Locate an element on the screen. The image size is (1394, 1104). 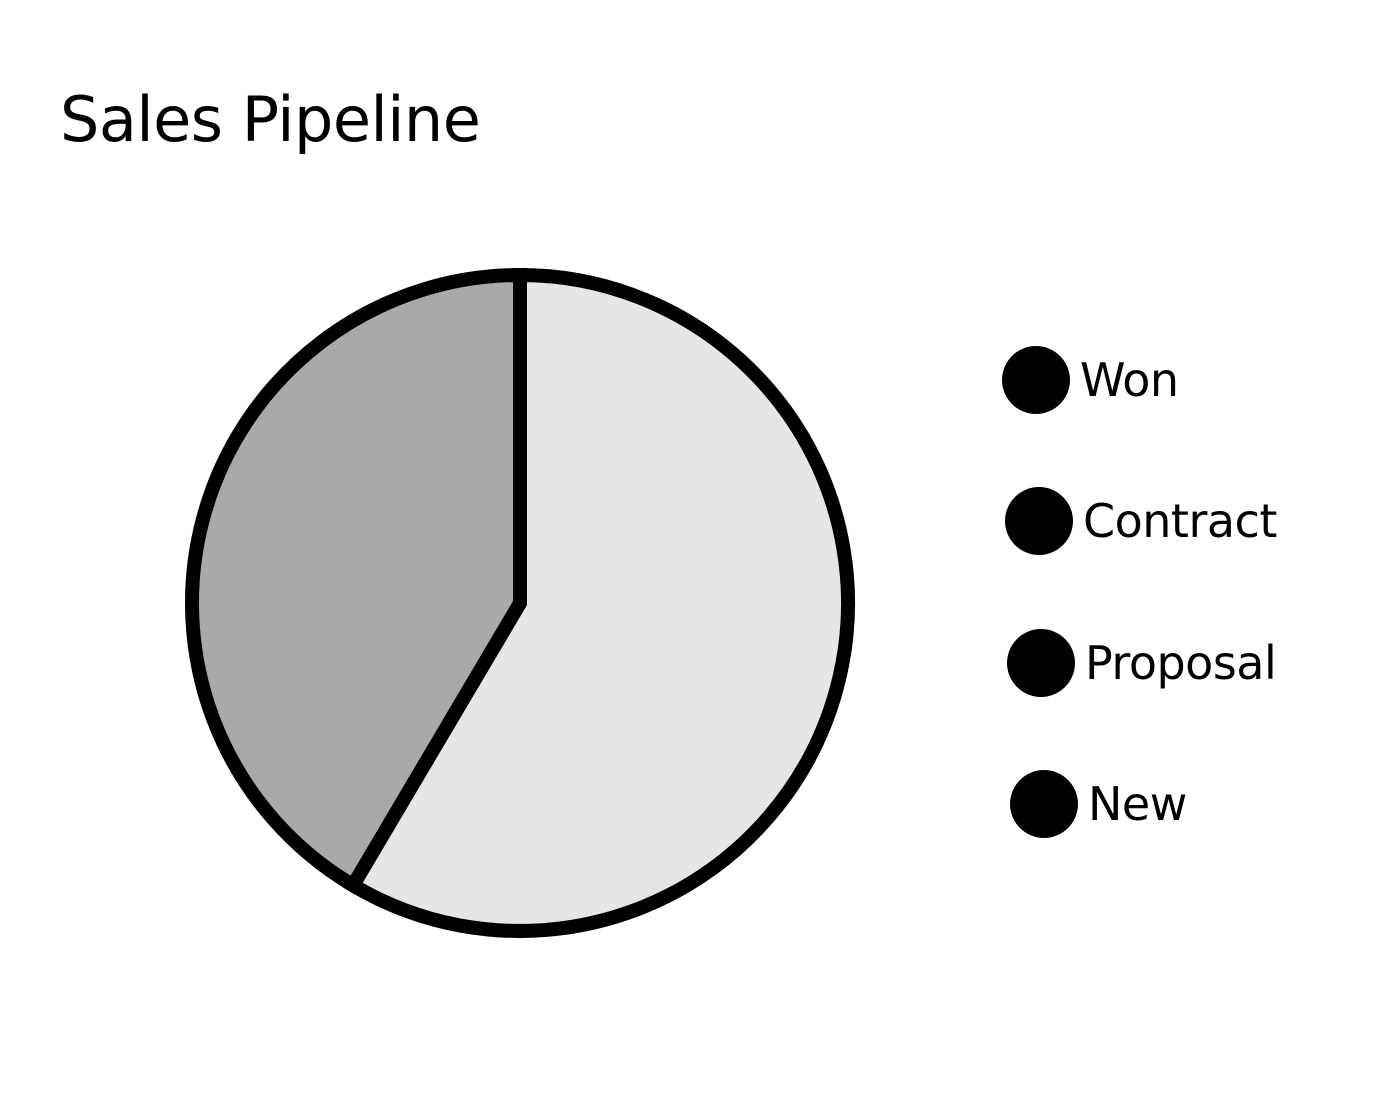
legend-item-proposal: Proposal is located at coordinates (1142, 663).